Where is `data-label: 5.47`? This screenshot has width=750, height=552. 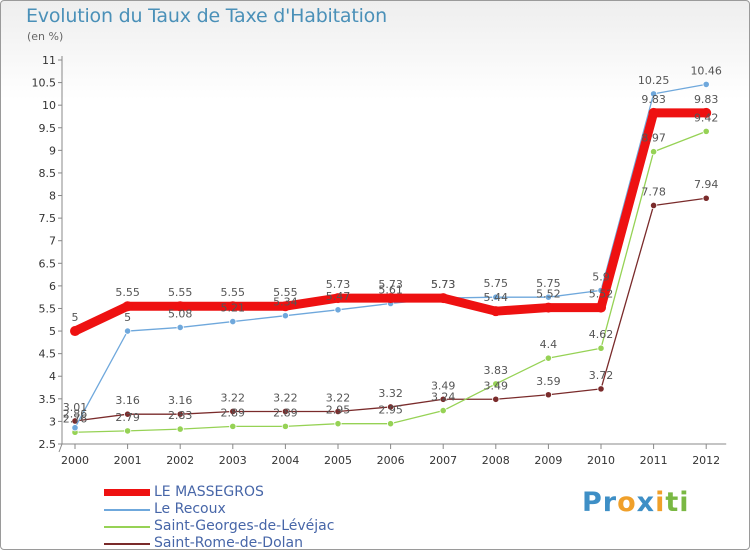
data-label: 5.47 is located at coordinates (338, 296).